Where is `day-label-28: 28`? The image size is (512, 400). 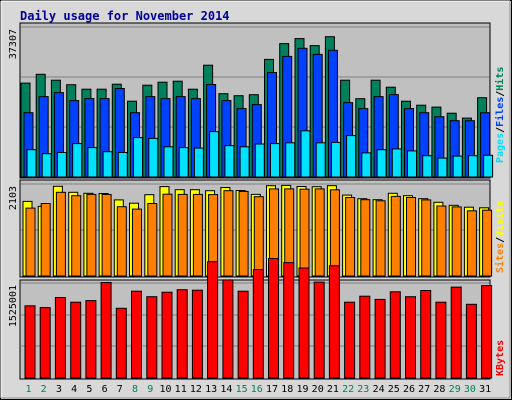 day-label-28: 28 is located at coordinates (439, 389).